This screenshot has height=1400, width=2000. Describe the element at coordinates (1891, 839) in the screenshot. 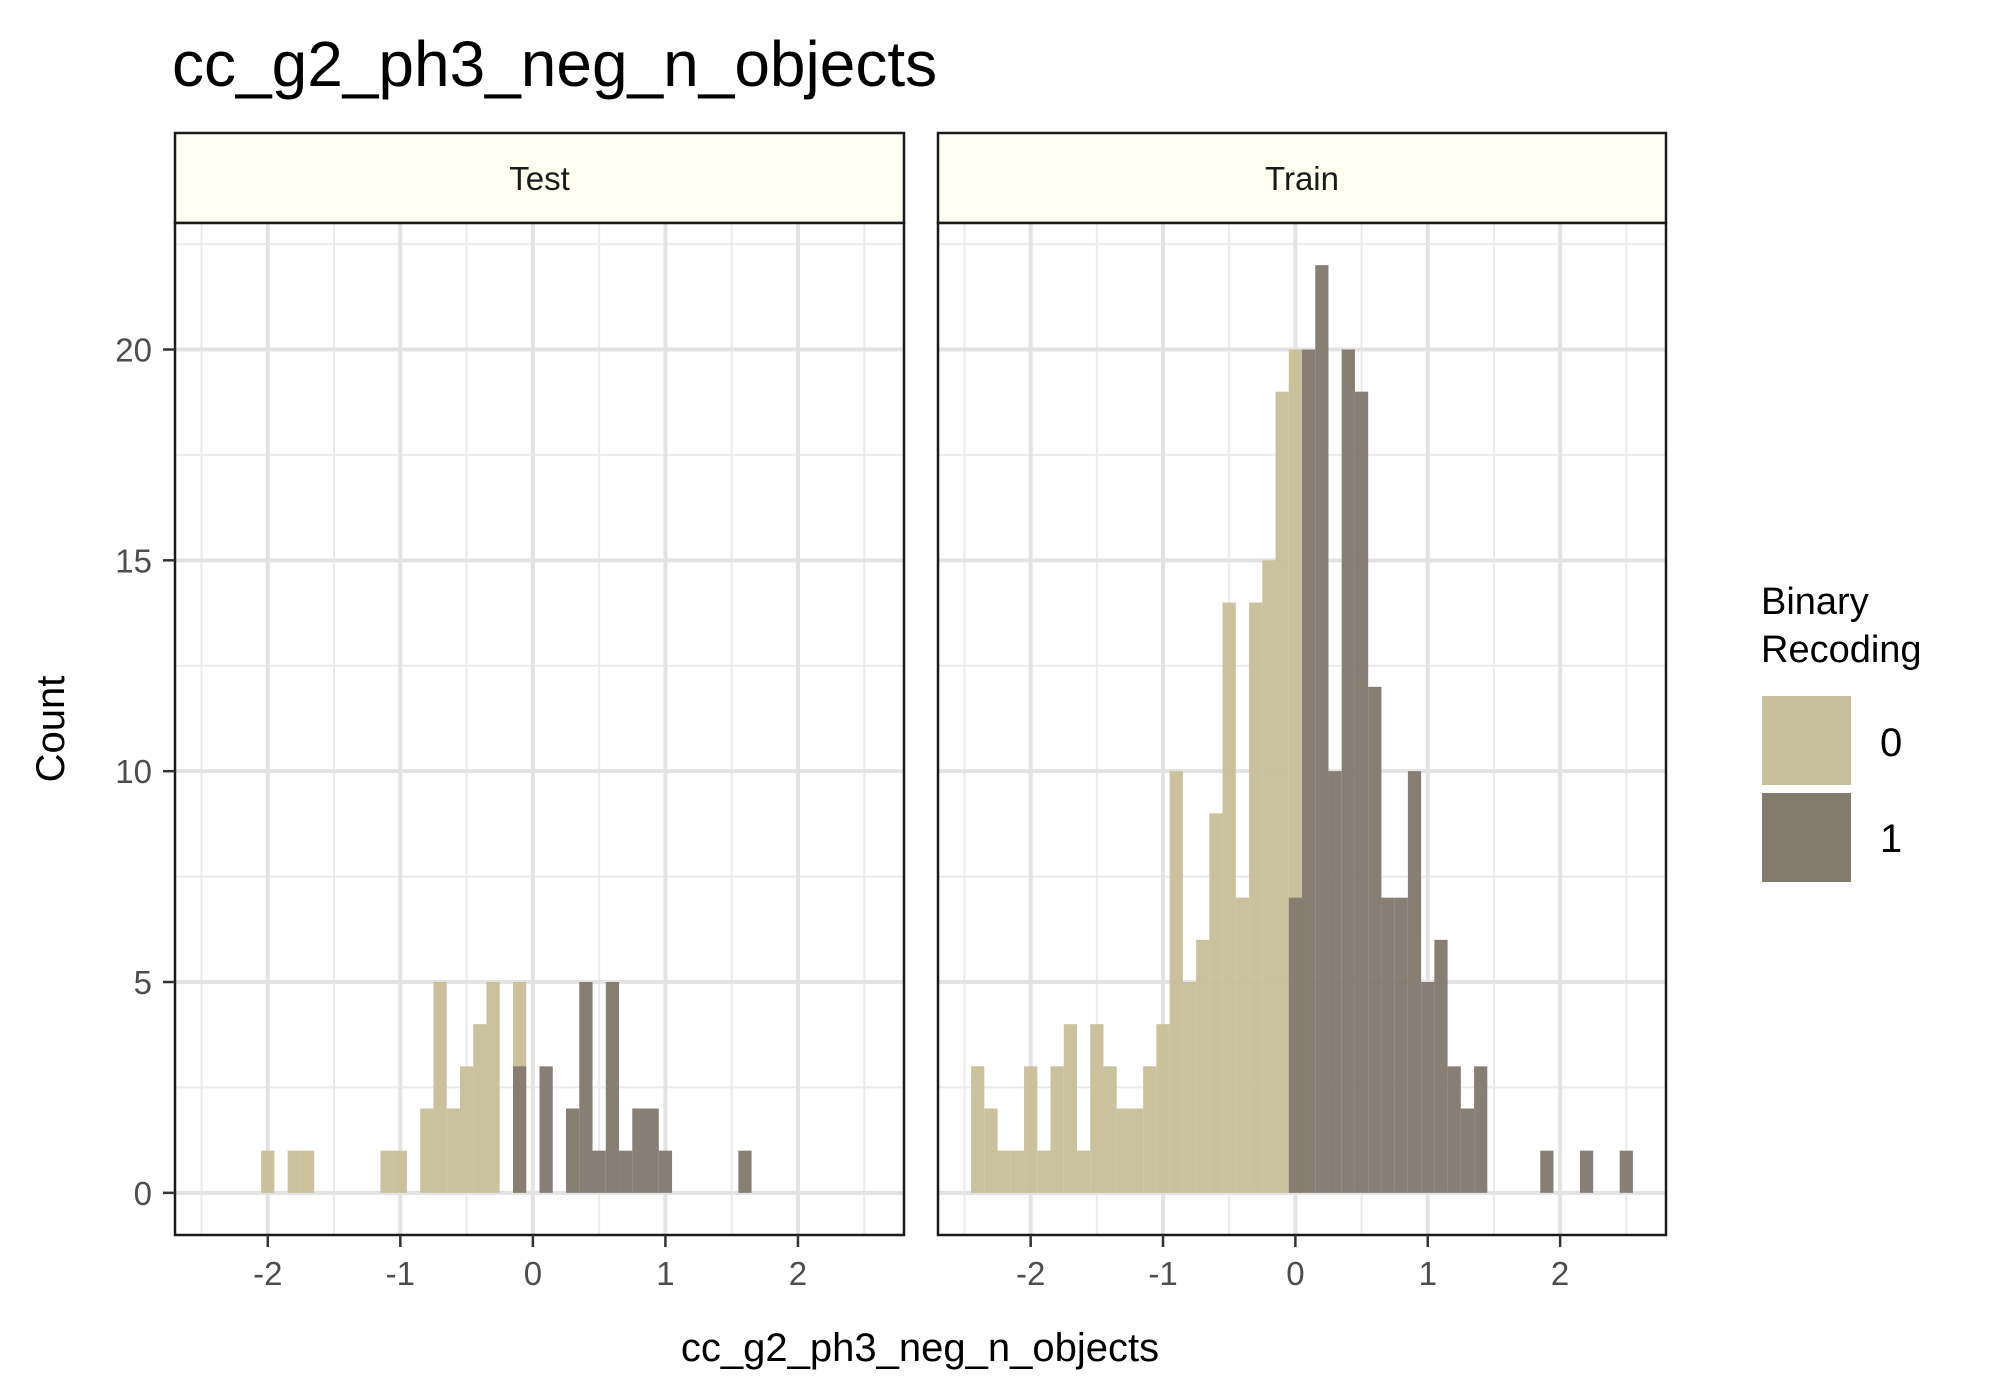

I see `legend-label-1: 1` at that location.